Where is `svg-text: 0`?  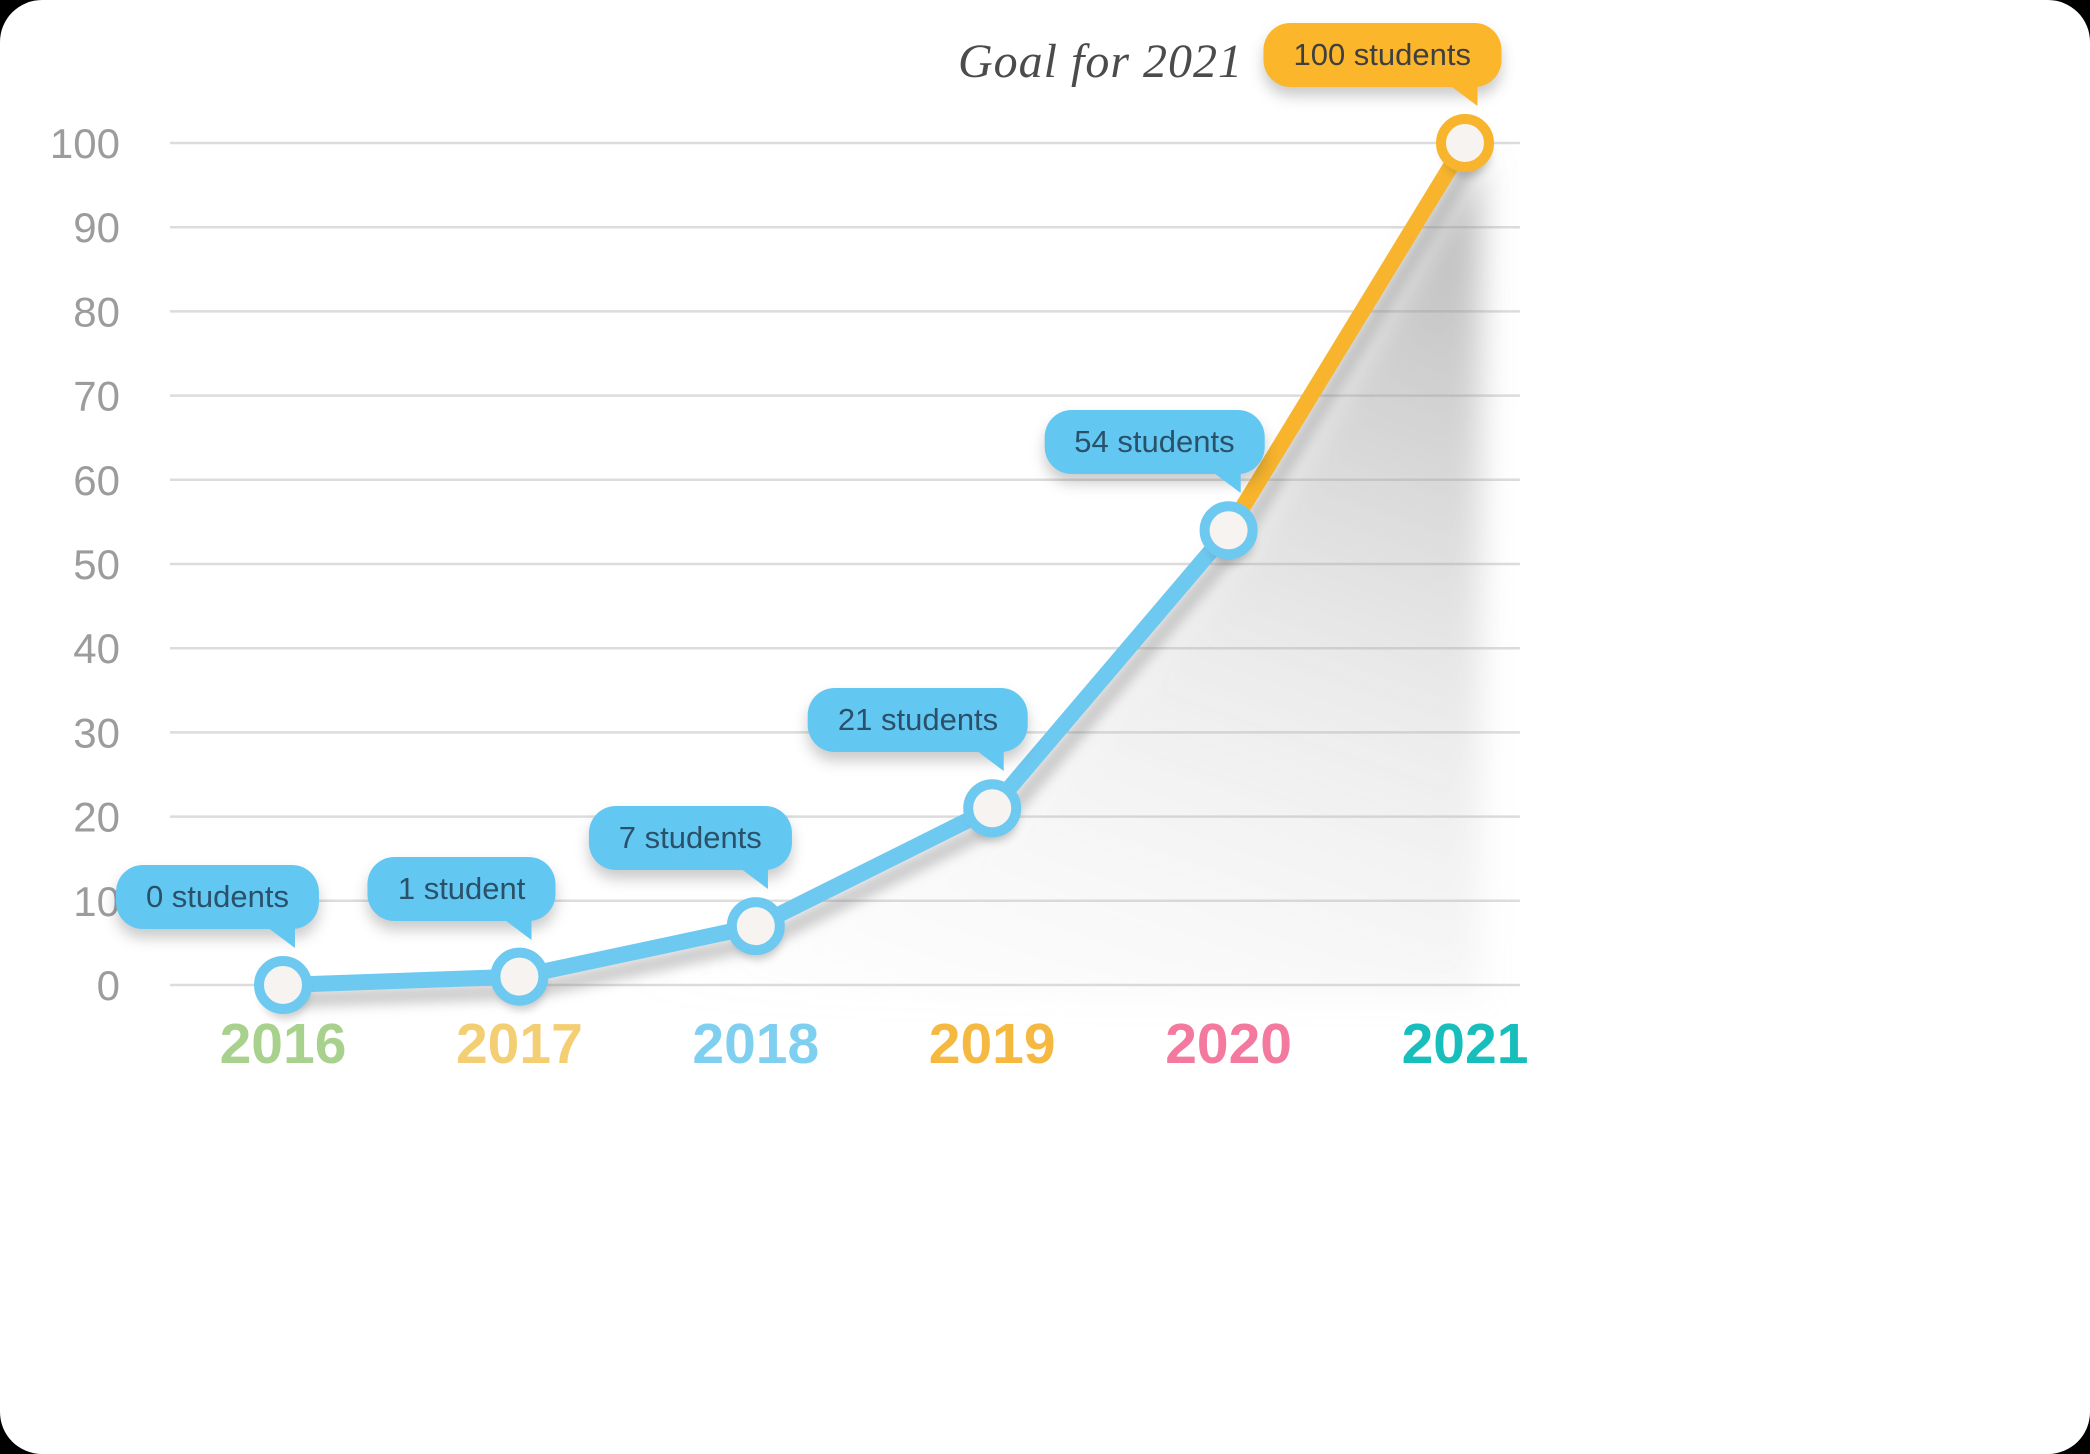 svg-text: 0 is located at coordinates (108, 985).